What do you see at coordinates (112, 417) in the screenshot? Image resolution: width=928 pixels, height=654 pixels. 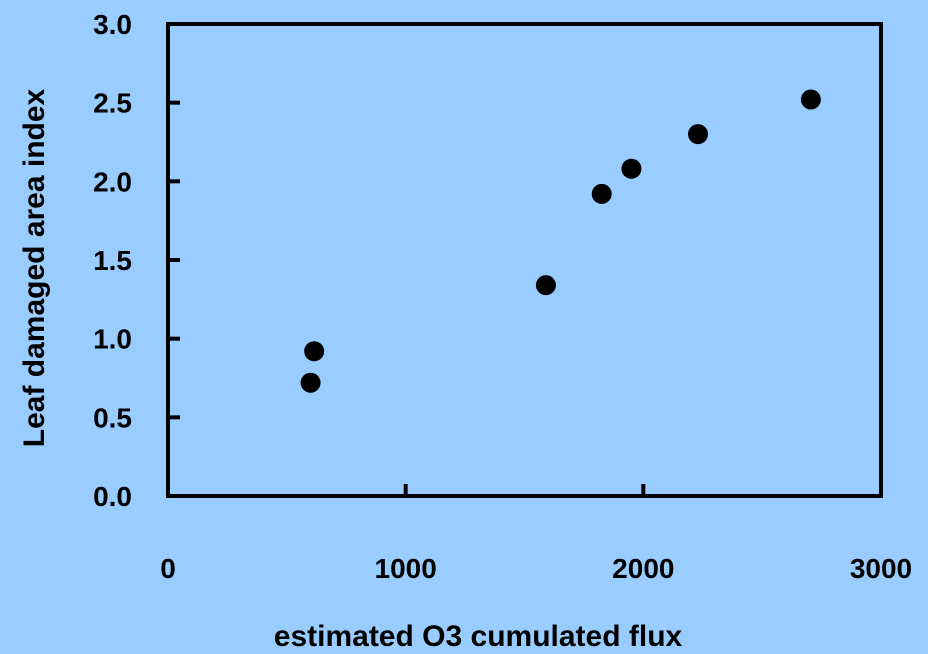 I see `y-tick-label: 0.5` at bounding box center [112, 417].